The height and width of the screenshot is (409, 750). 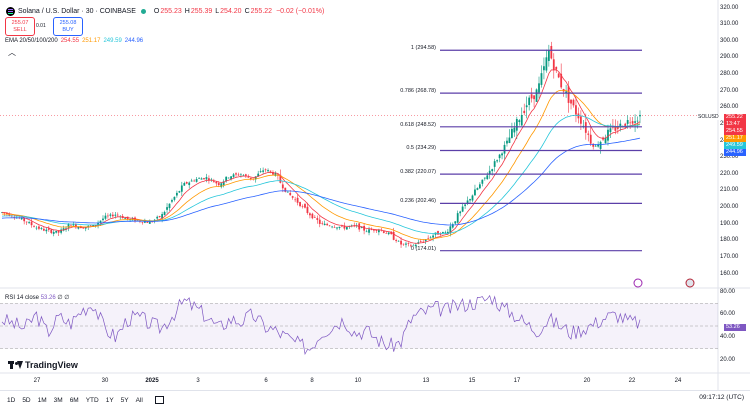 What do you see at coordinates (20, 26) in the screenshot?
I see `sell-button: 255.07 SELL` at bounding box center [20, 26].